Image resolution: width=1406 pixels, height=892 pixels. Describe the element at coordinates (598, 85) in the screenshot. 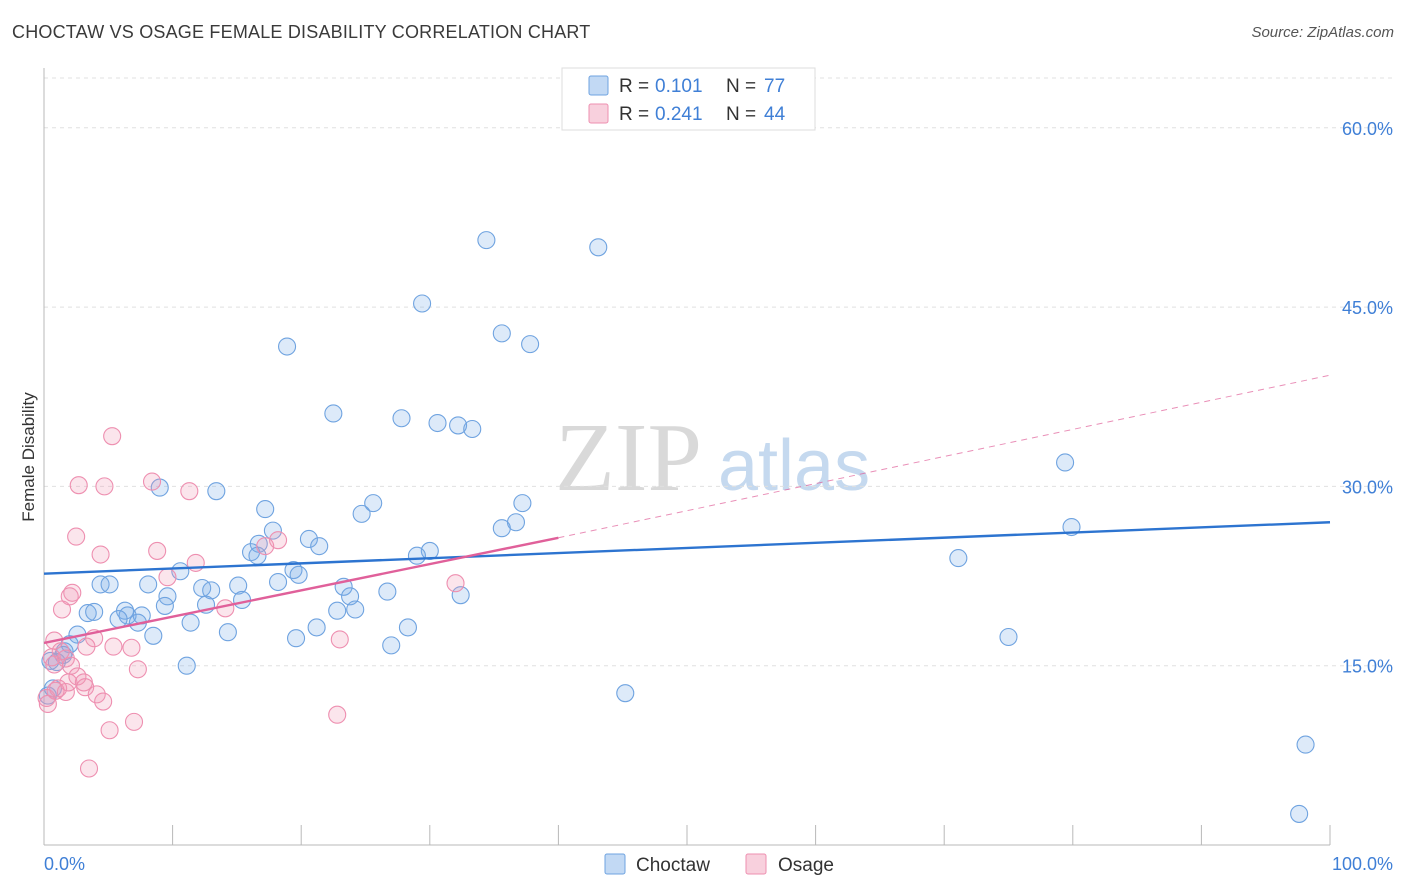

I see `choctaw-swatch` at that location.